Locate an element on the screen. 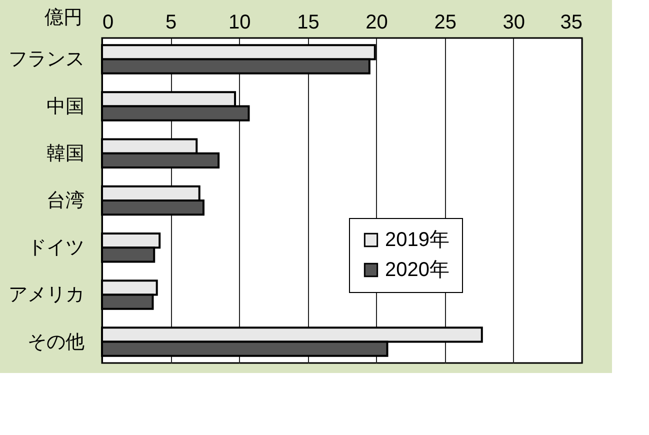  x-axis-title: 億円 is located at coordinates (63, 18).